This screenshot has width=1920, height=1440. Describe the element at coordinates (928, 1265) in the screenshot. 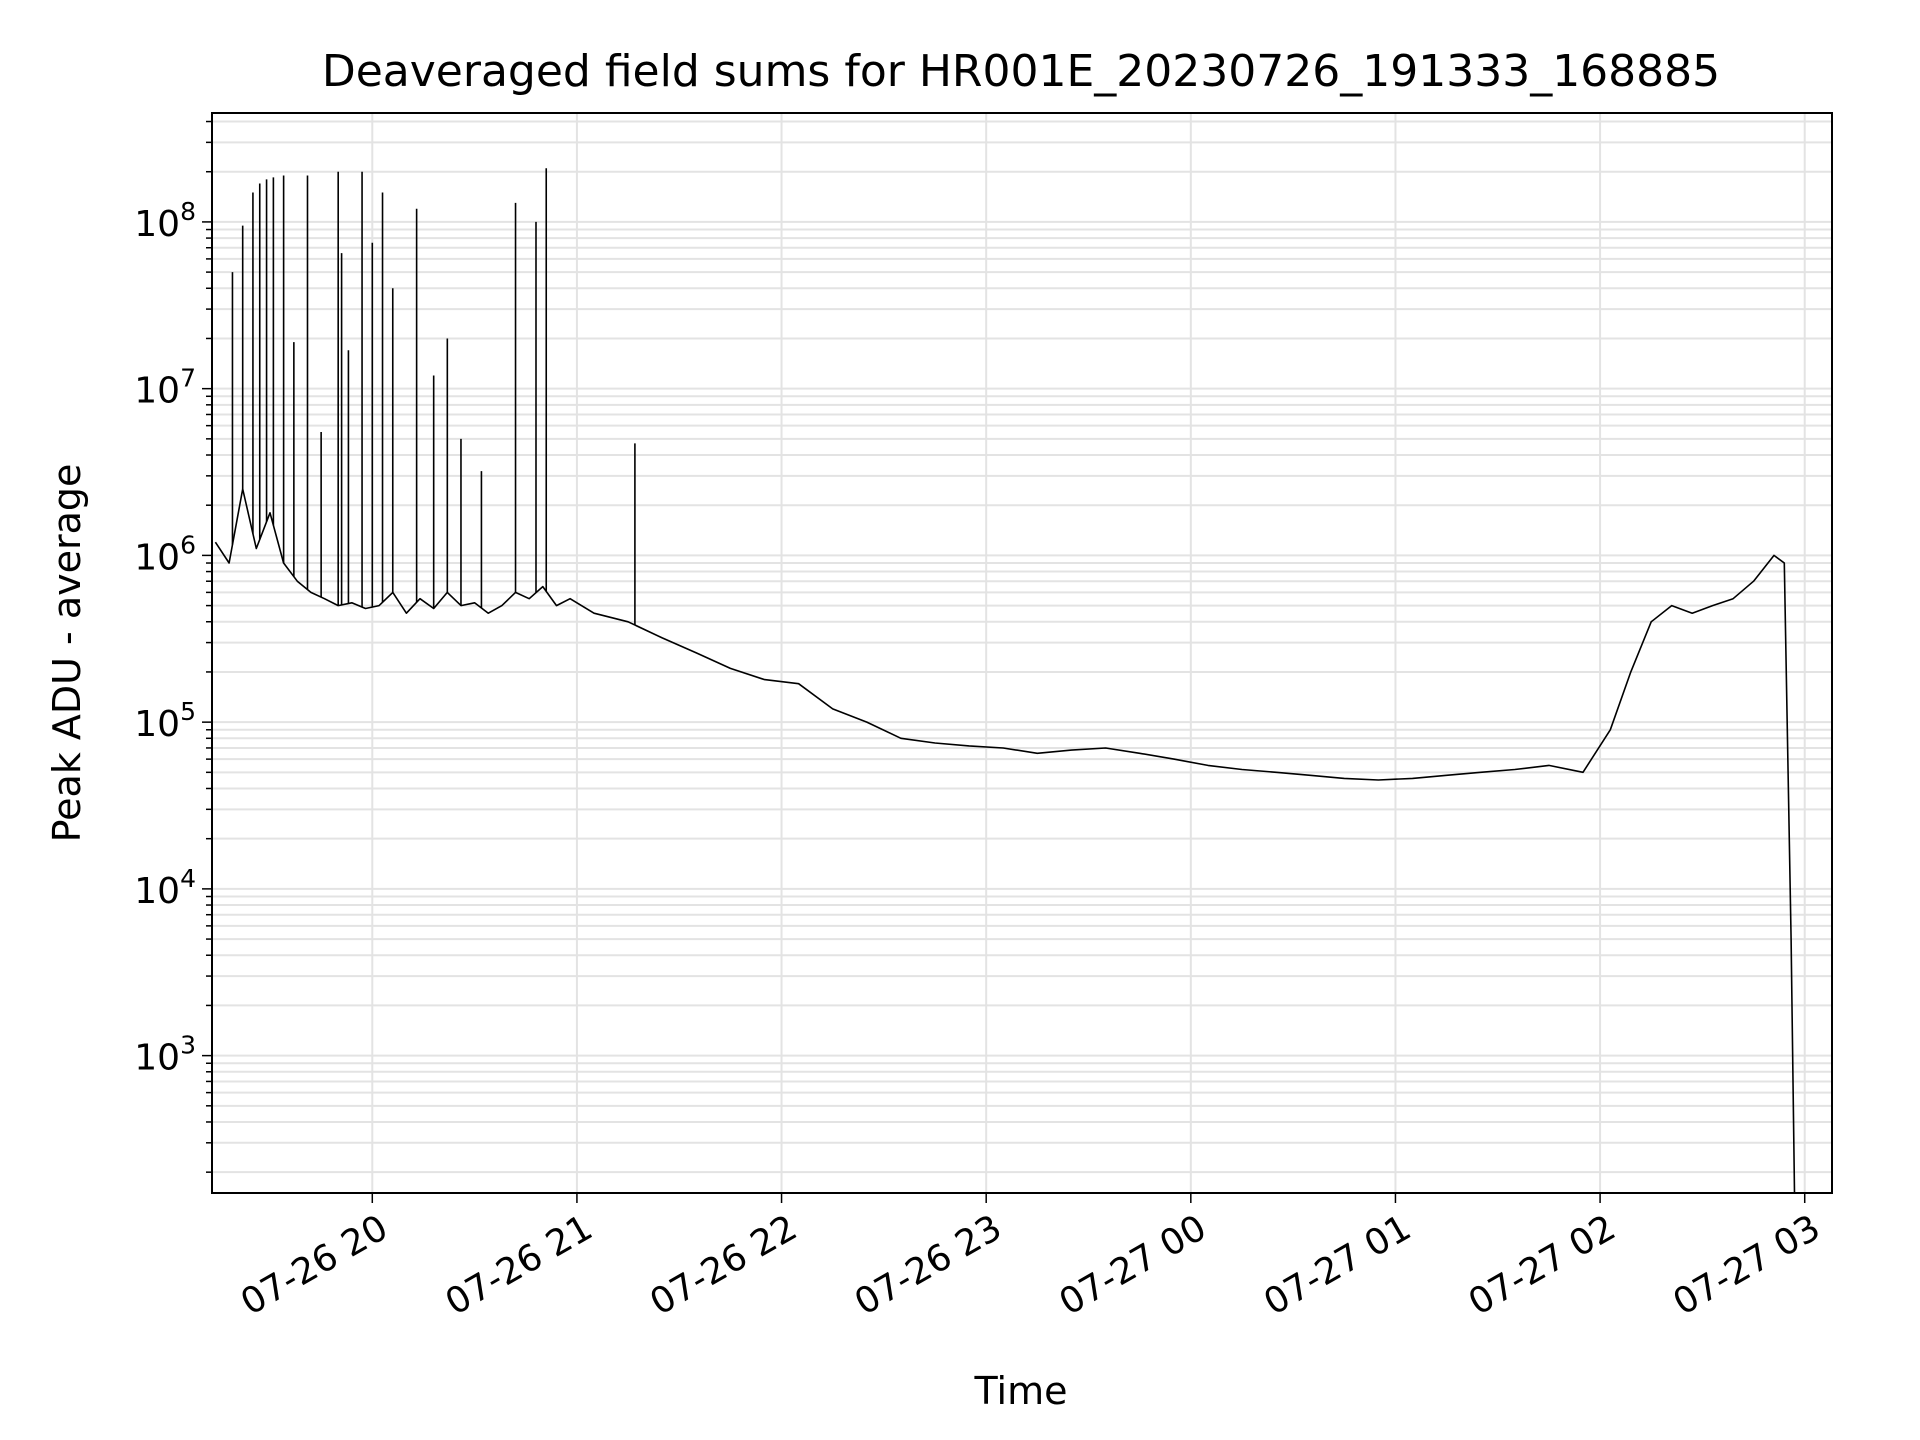

I see `x-tick-label: 07-26 23` at that location.